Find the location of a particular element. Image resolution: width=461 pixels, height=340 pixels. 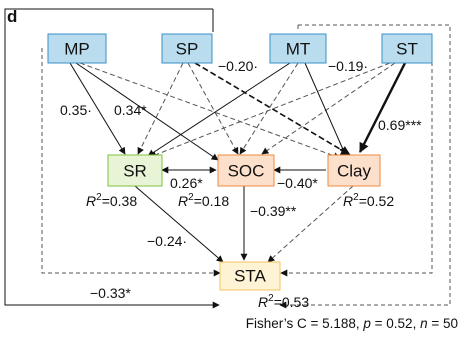

node-sr-label: SR is located at coordinates (135, 171).